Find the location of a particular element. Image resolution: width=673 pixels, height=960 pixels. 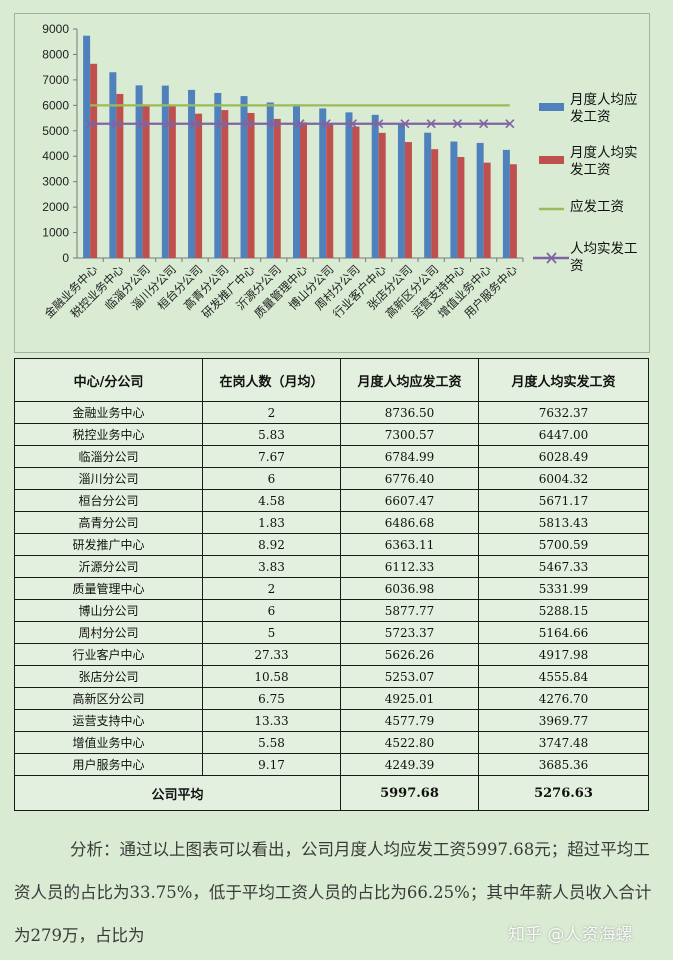

cell-gross: 7300.57 is located at coordinates (409, 434).